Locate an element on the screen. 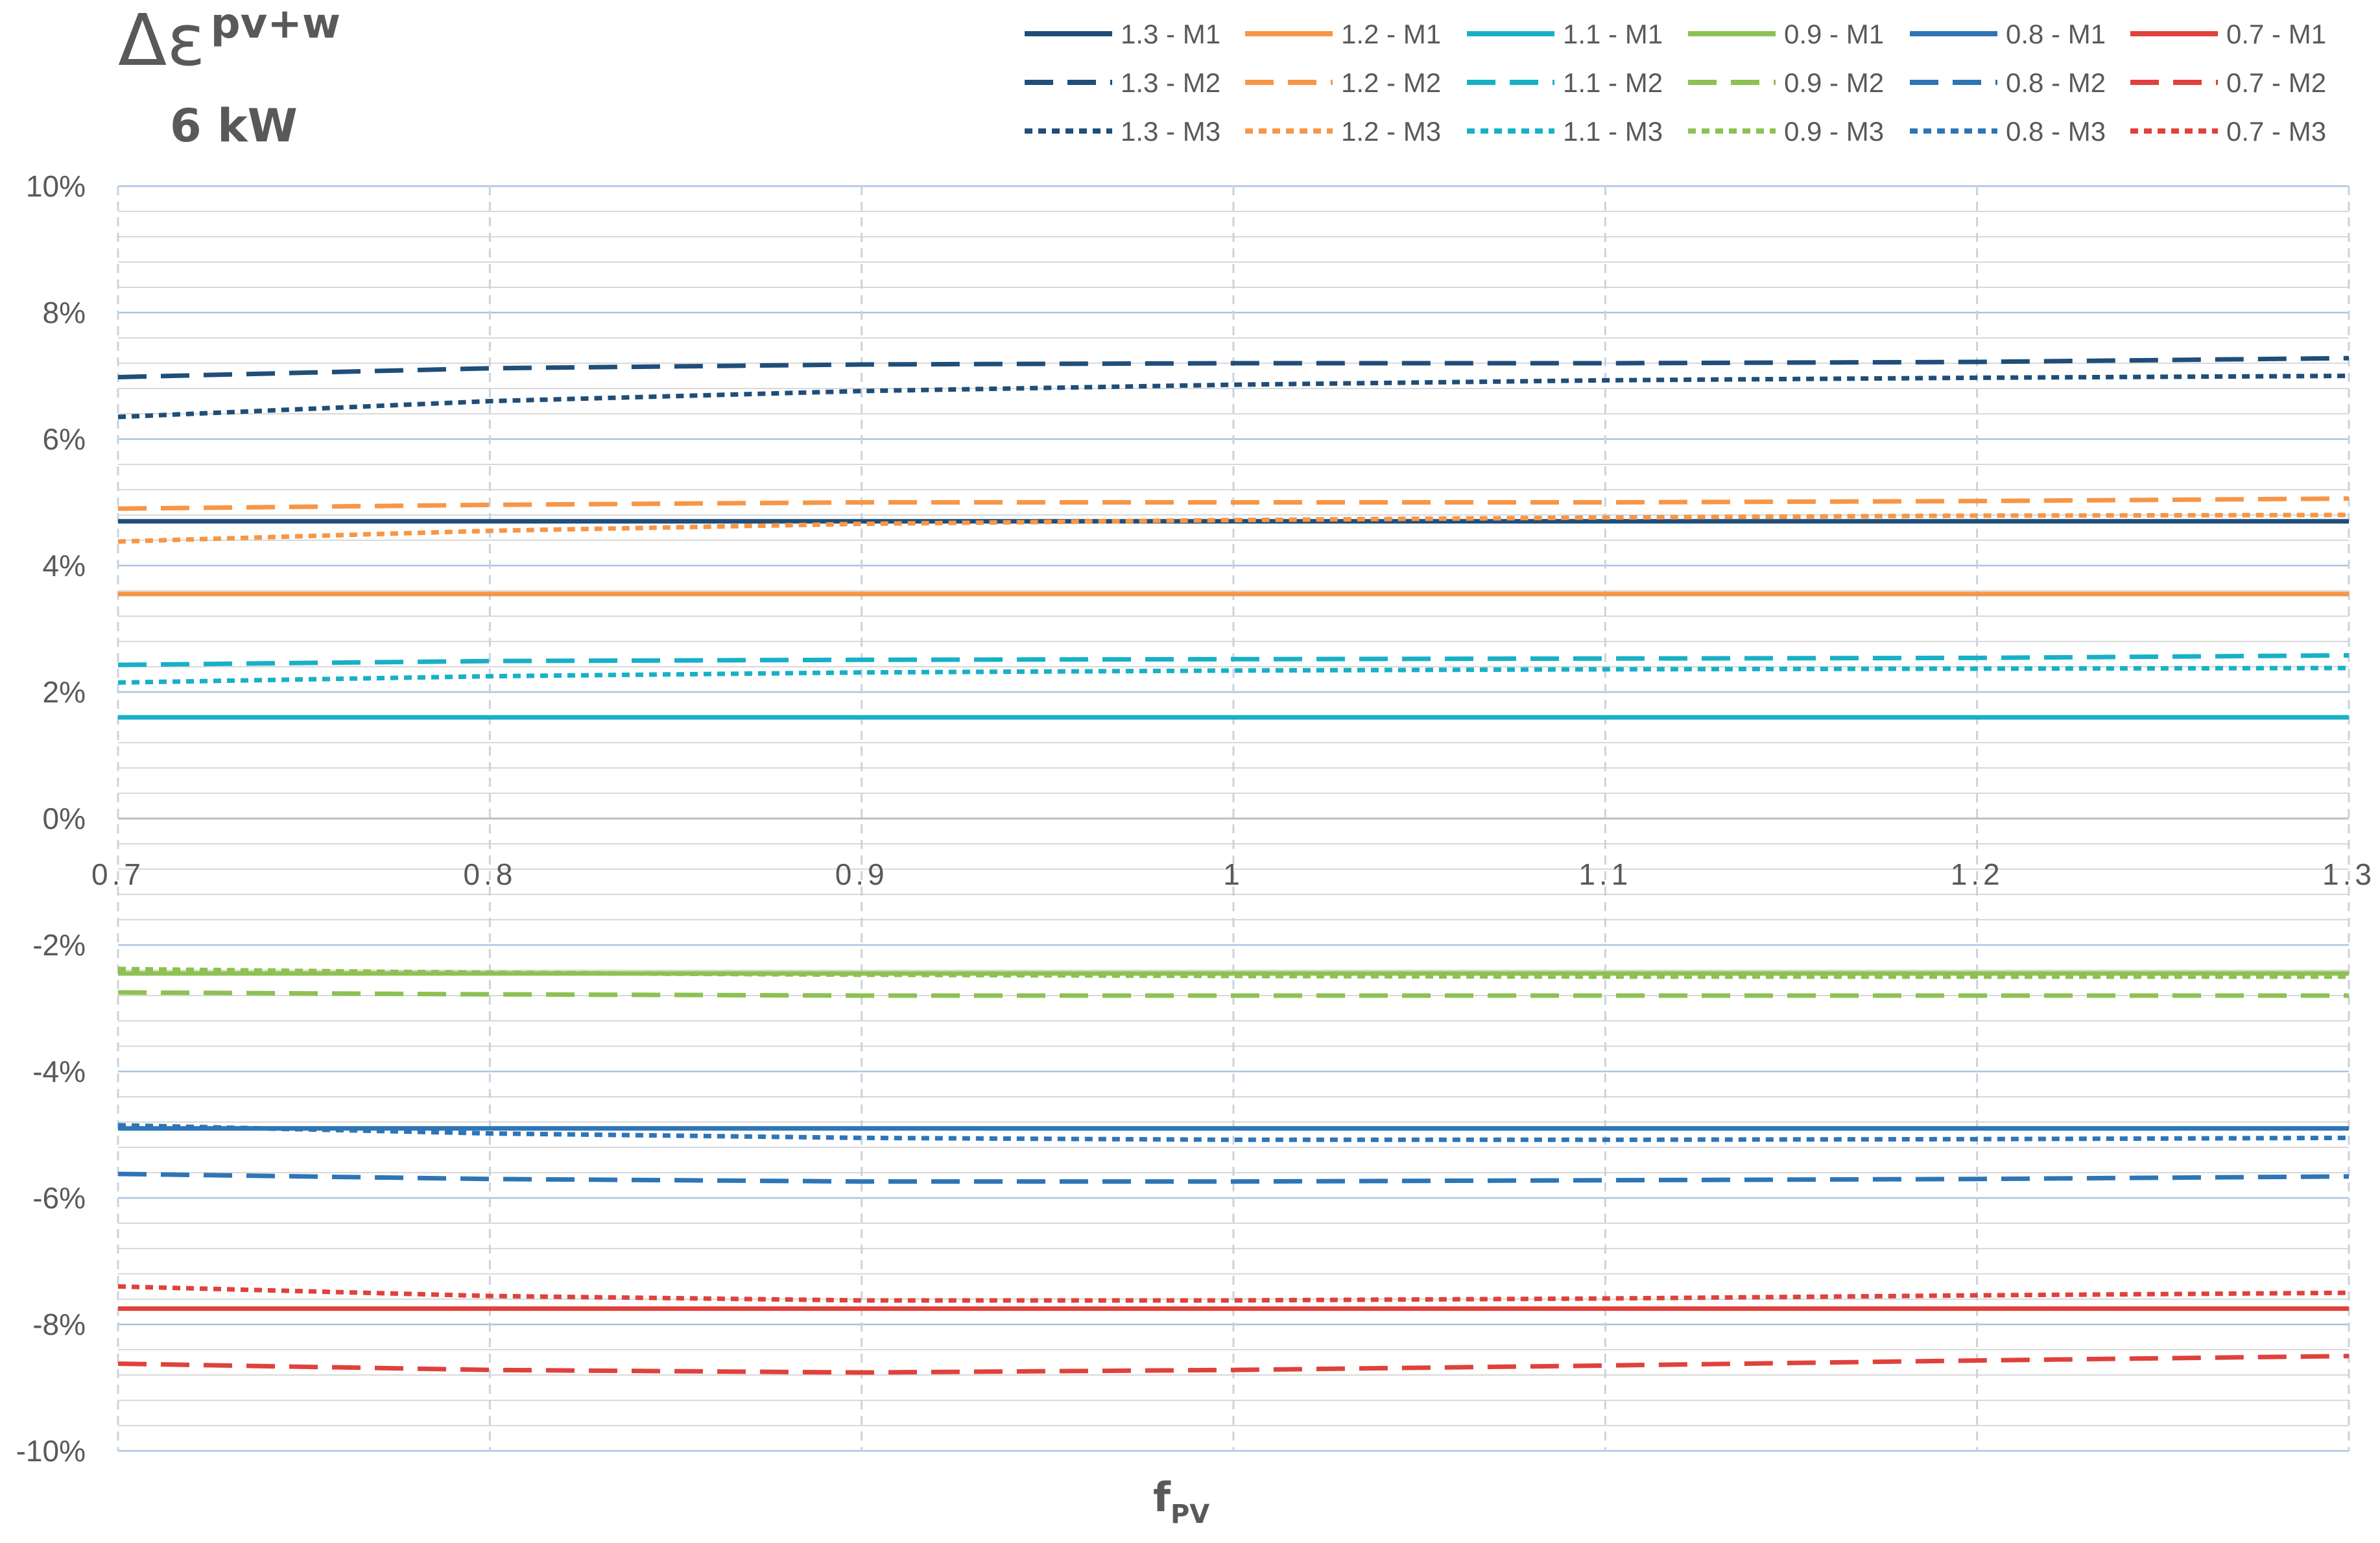 Image resolution: width=2380 pixels, height=1543 pixels. x-tick-label: 1.2 is located at coordinates (1977, 874).